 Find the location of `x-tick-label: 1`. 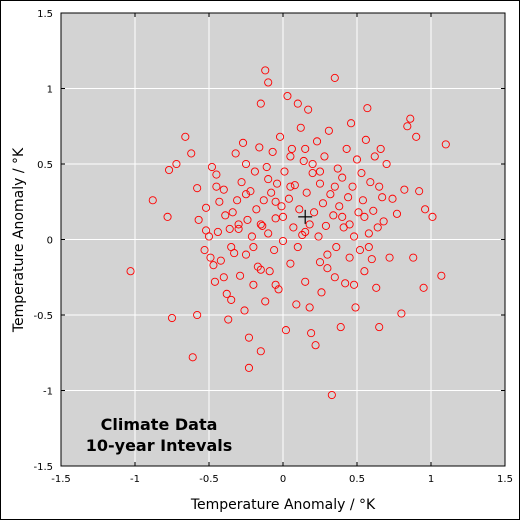

x-tick-label: 1 is located at coordinates (431, 479).